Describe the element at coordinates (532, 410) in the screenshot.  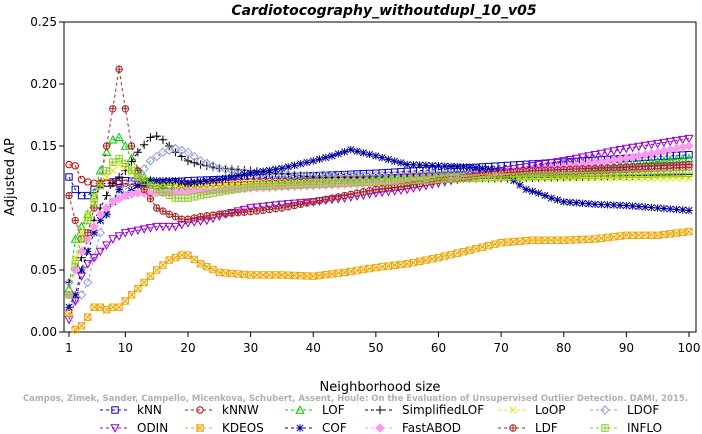
I see `legend-item-loop: LoOP` at that location.